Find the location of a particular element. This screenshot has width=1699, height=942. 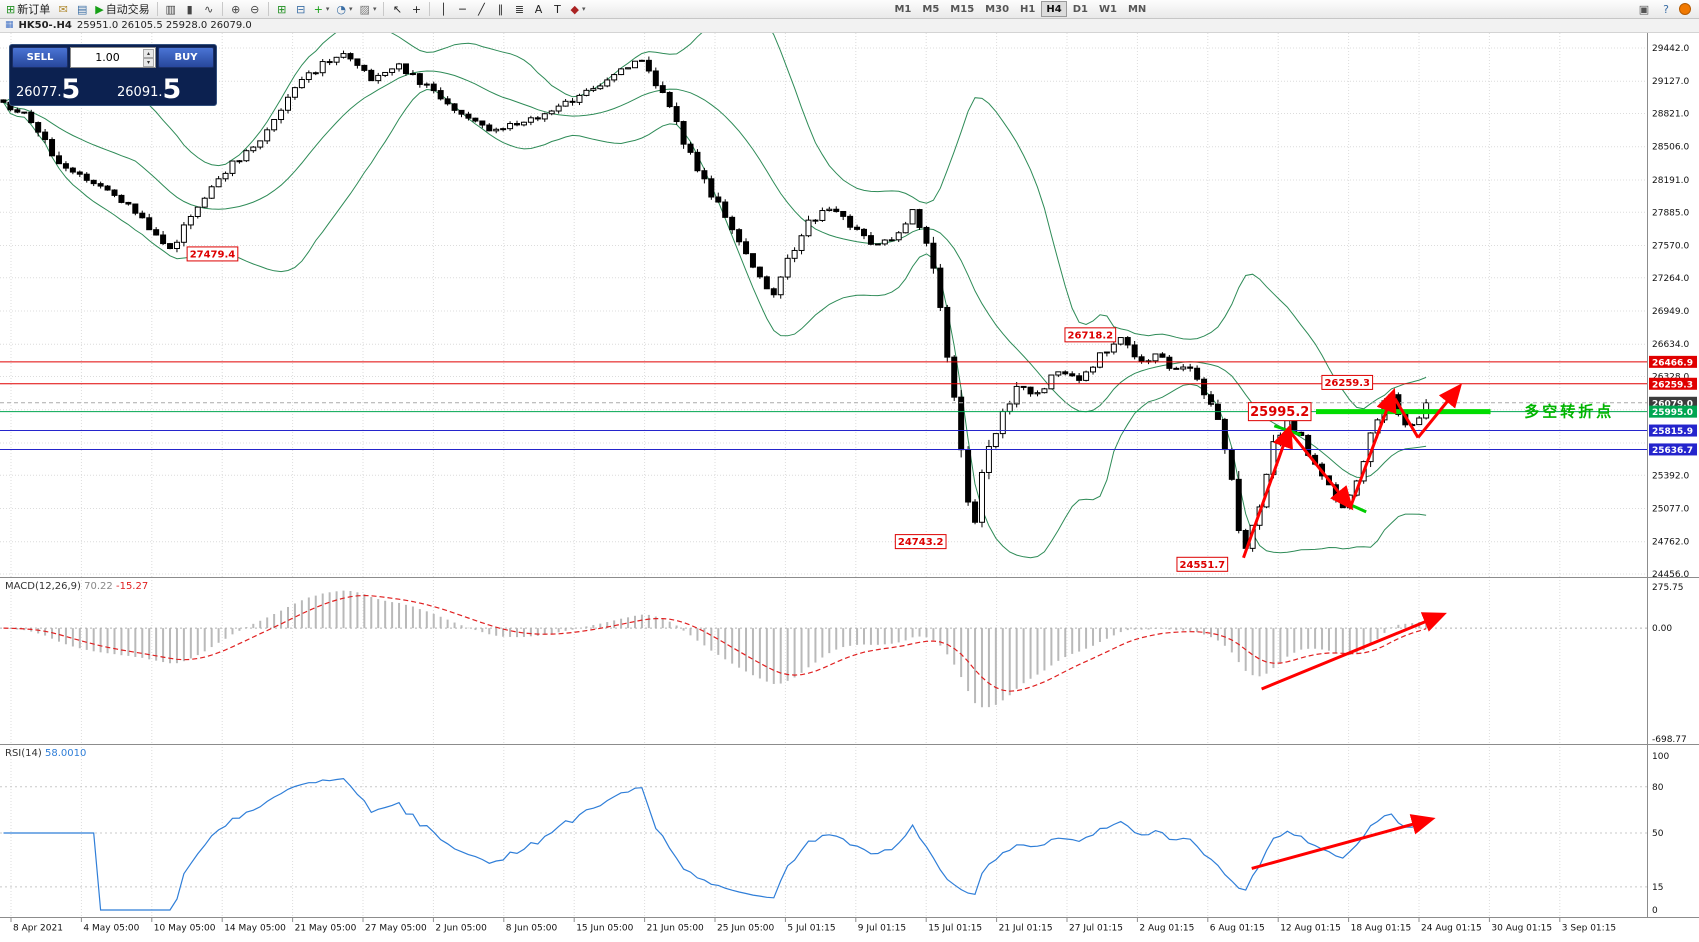

community-icon is located at coordinates (1685, 9).